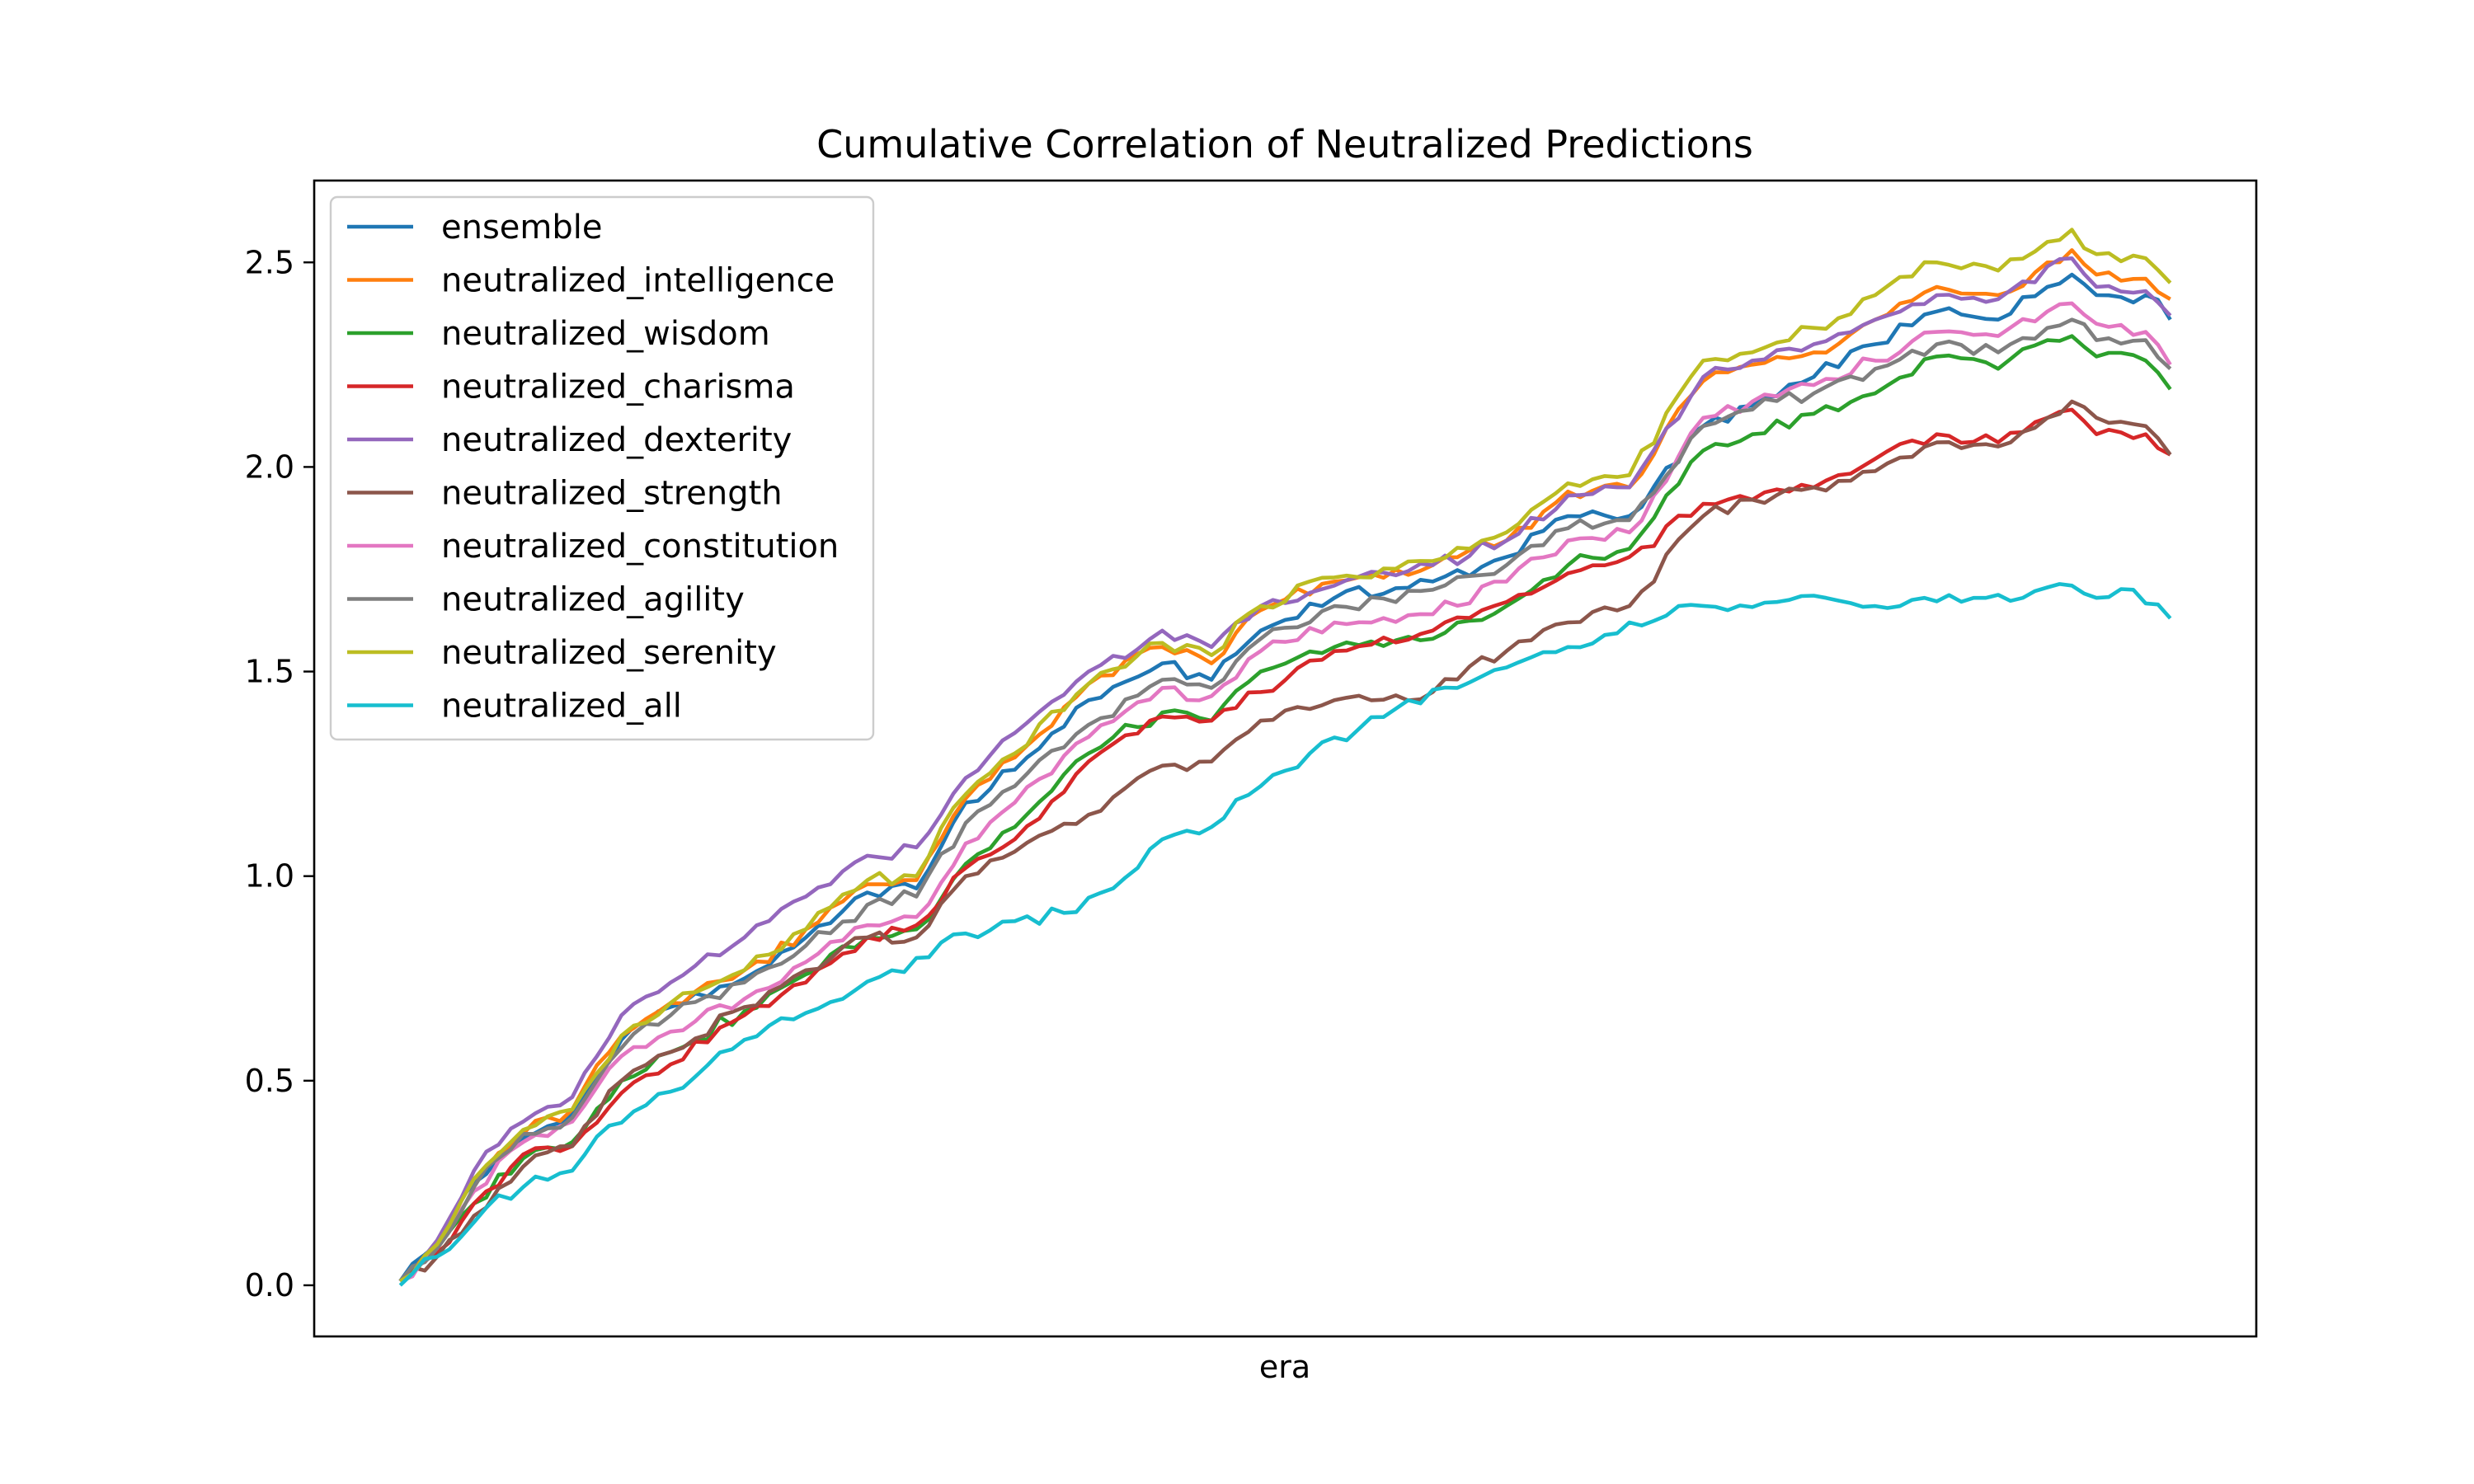 This screenshot has width=2474, height=1484. I want to click on y-tick-label: 2.0, so click(269, 467).